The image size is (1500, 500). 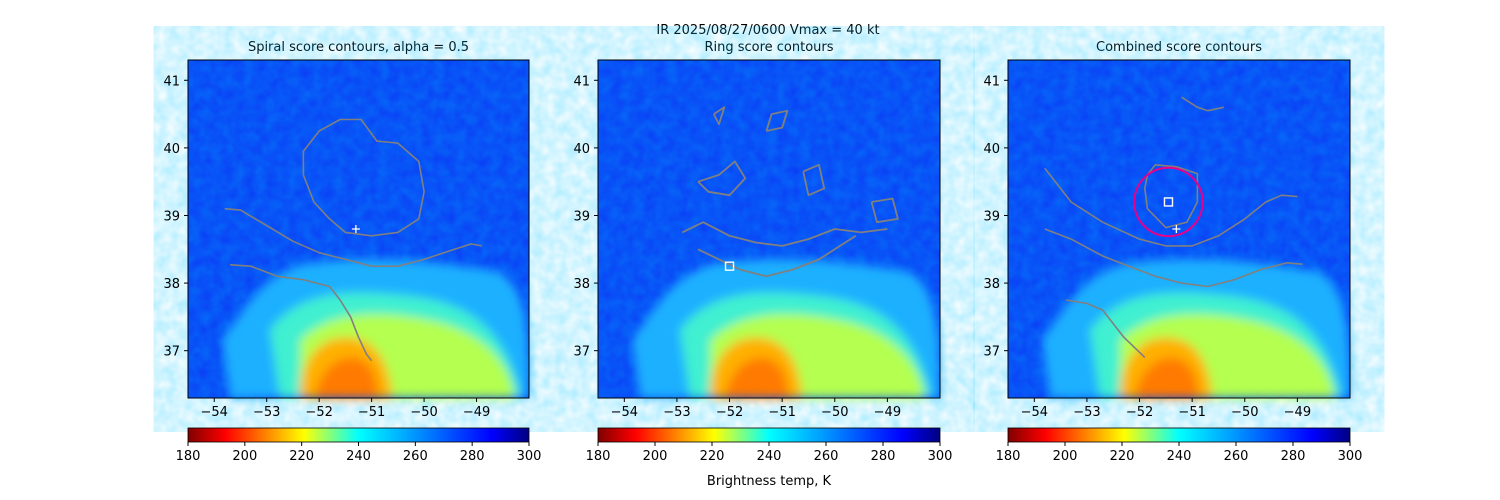 I want to click on panel3-y-tick-label: 41, so click(x=991, y=81).